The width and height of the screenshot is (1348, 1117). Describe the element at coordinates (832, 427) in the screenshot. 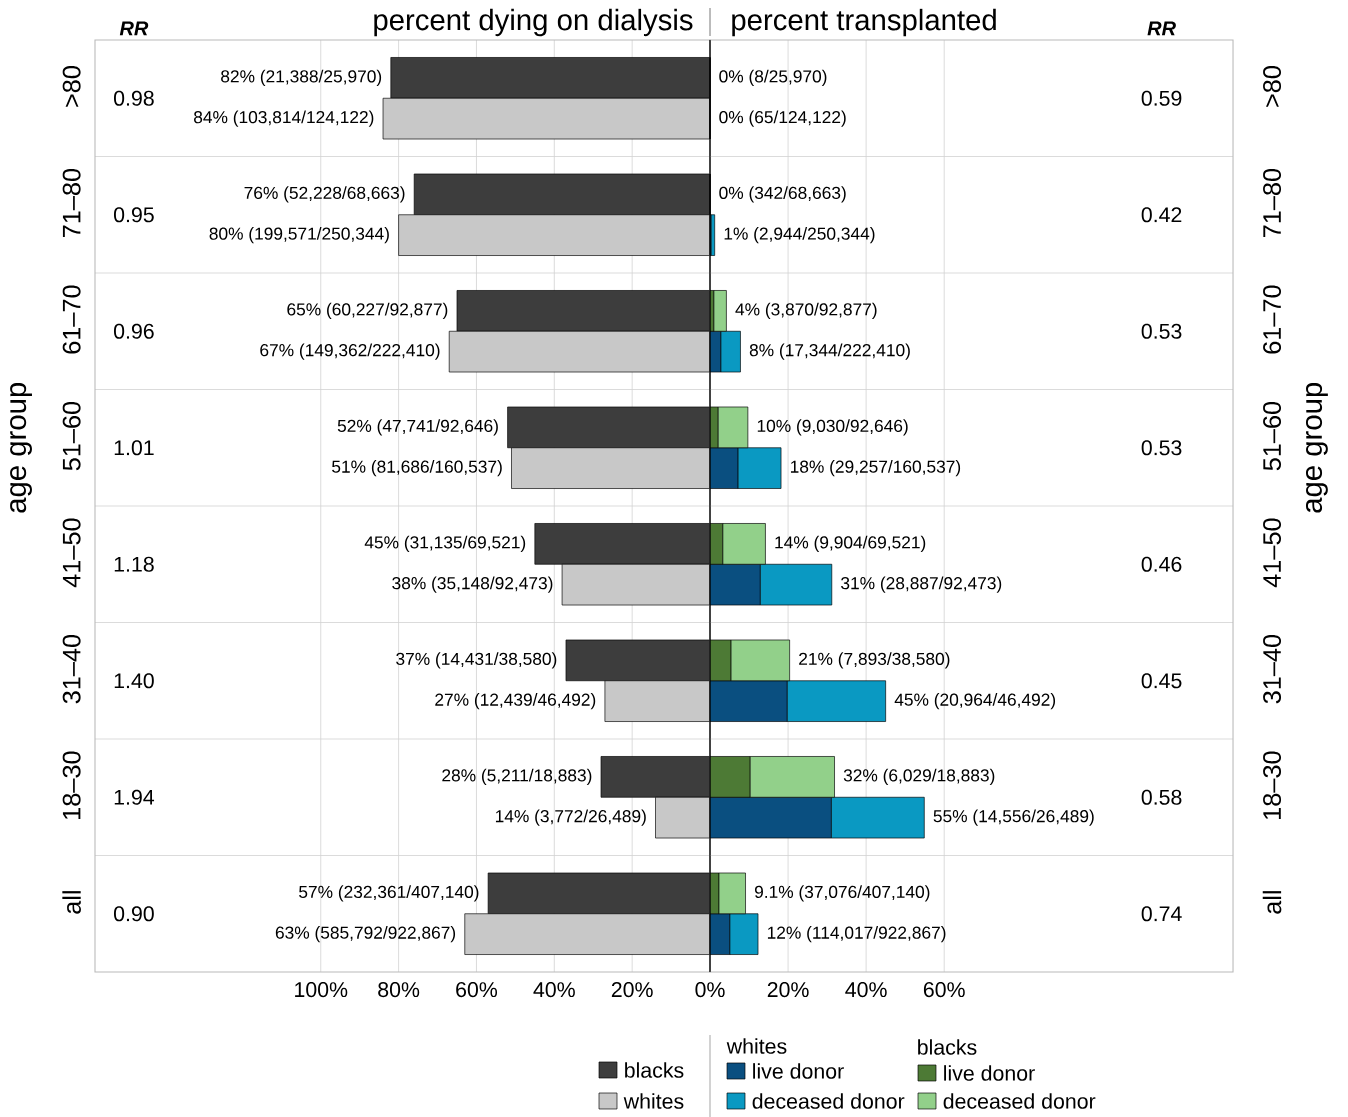

I see `total-label: 10% (9,030/92,646)` at that location.